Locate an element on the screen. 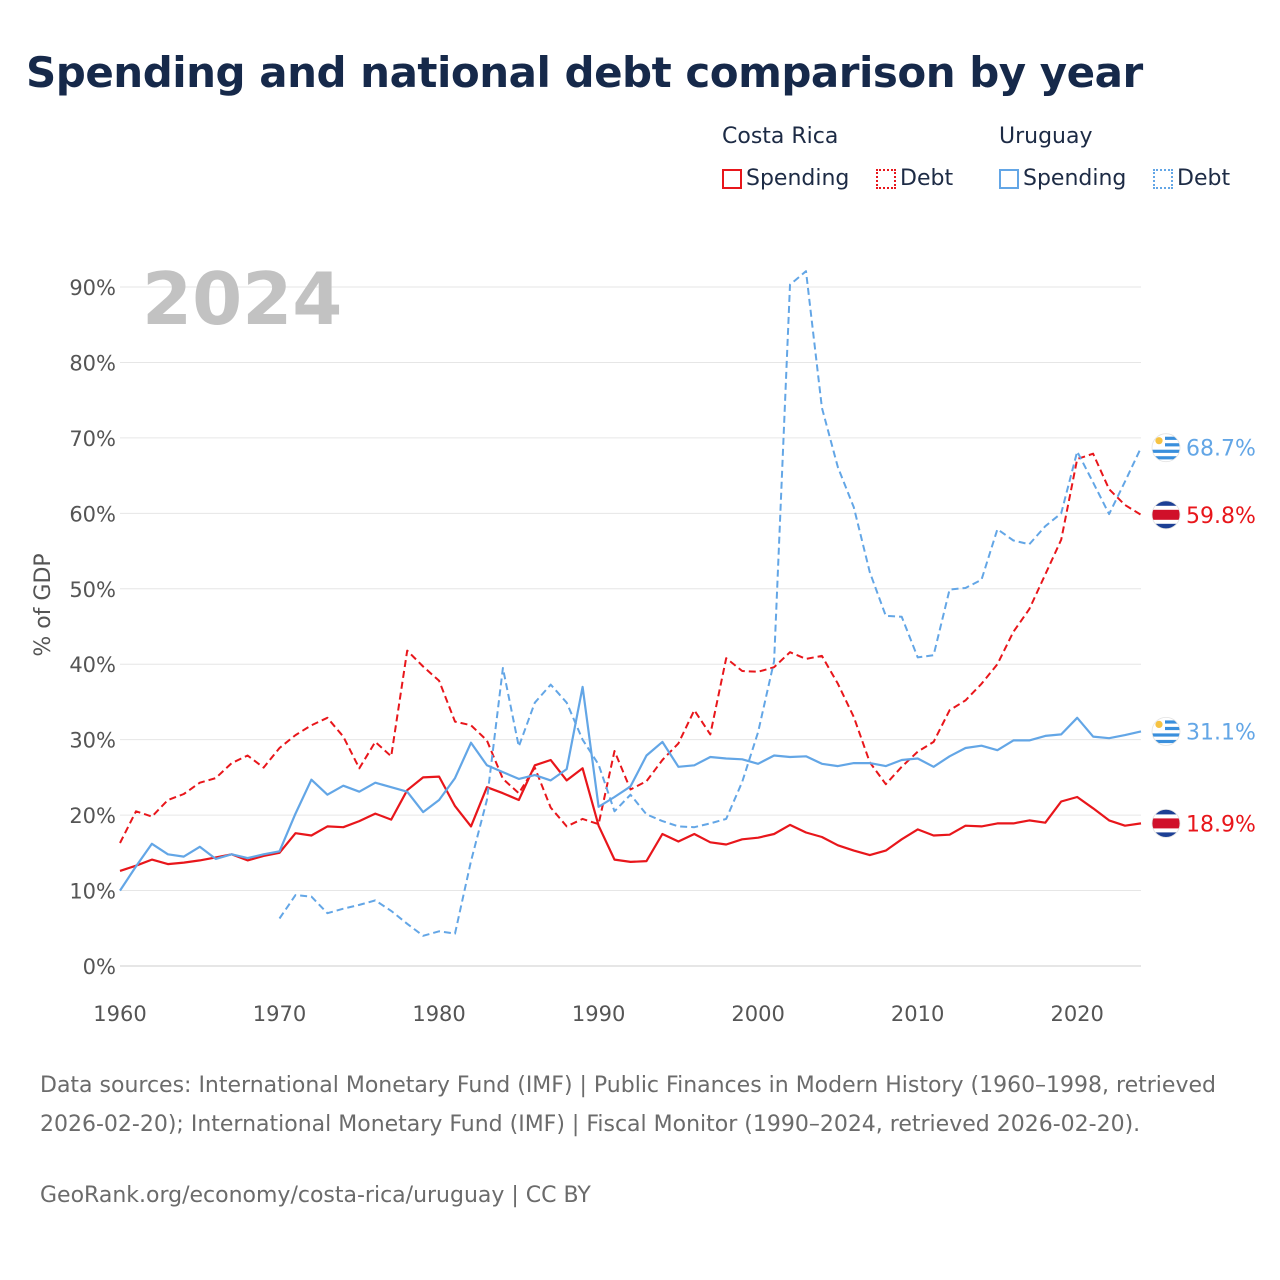 The height and width of the screenshot is (1280, 1280). y-tick-label: 20% is located at coordinates (92, 816).